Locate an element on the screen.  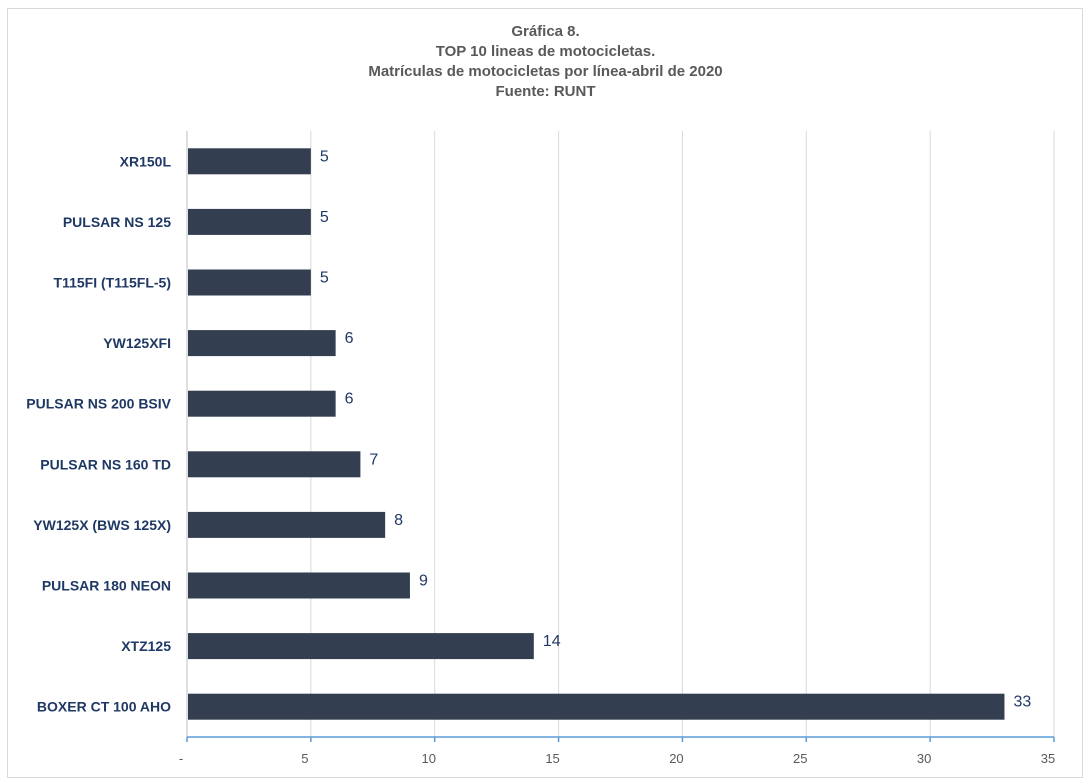
x-tick-label: 5 is located at coordinates (304, 758).